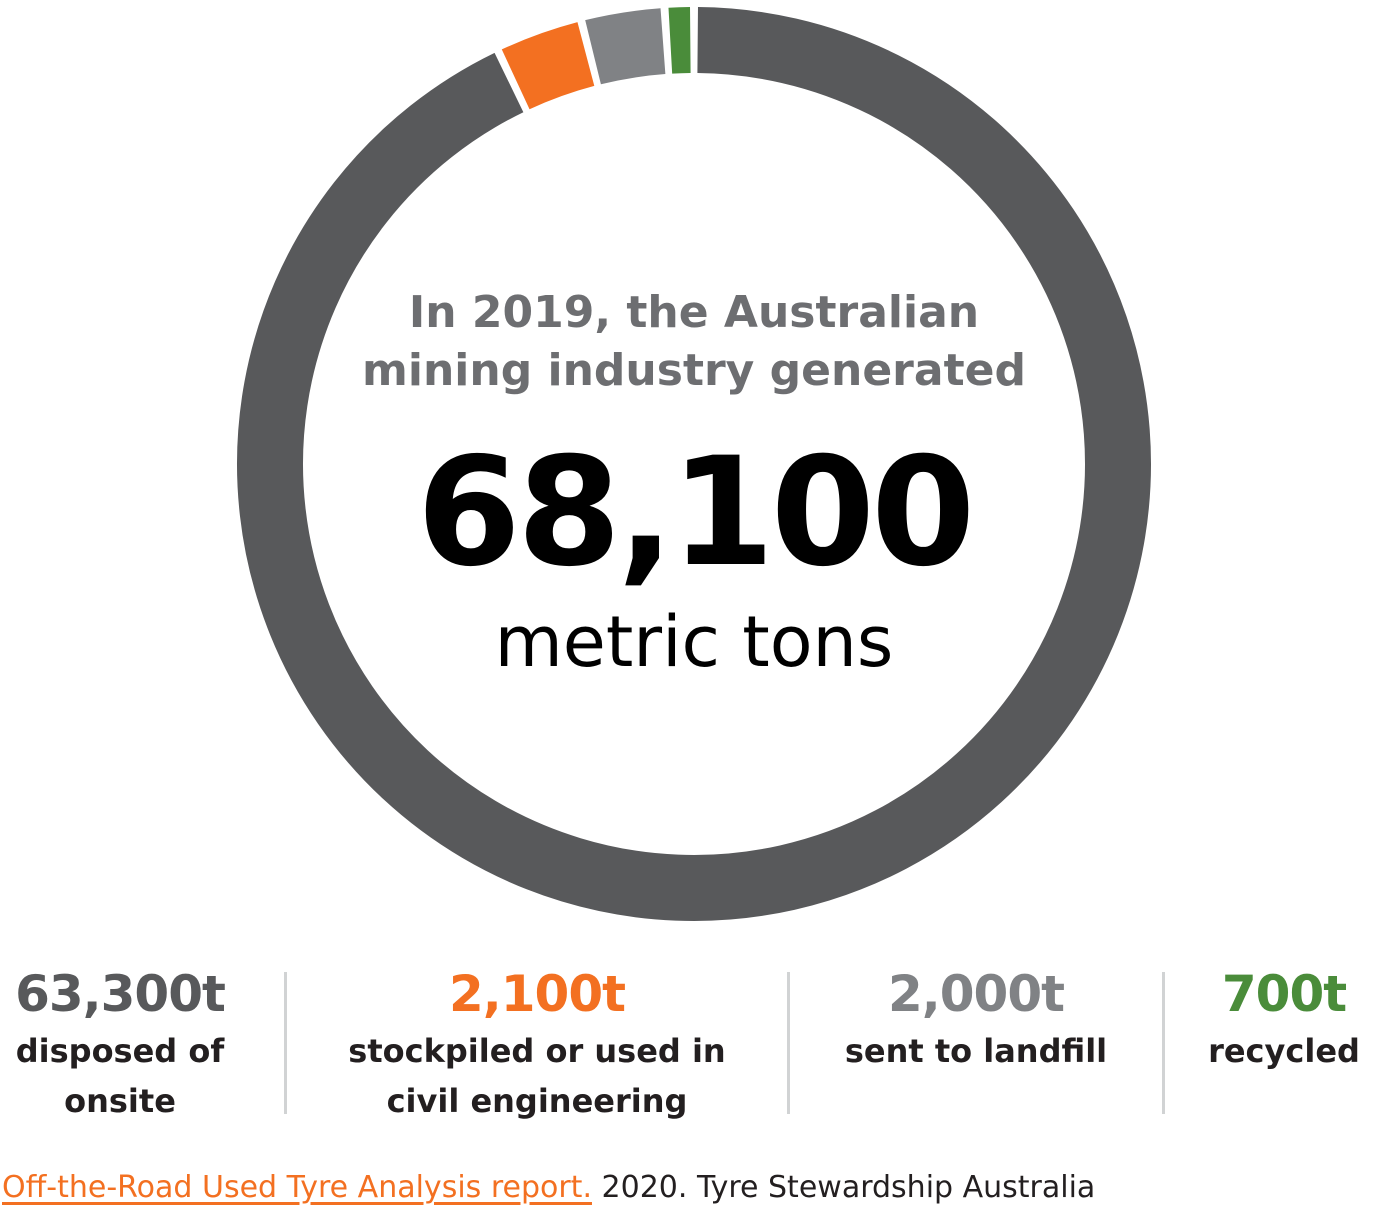  Describe the element at coordinates (694, 370) in the screenshot. I see `headline-line-2: mining industry generated` at that location.